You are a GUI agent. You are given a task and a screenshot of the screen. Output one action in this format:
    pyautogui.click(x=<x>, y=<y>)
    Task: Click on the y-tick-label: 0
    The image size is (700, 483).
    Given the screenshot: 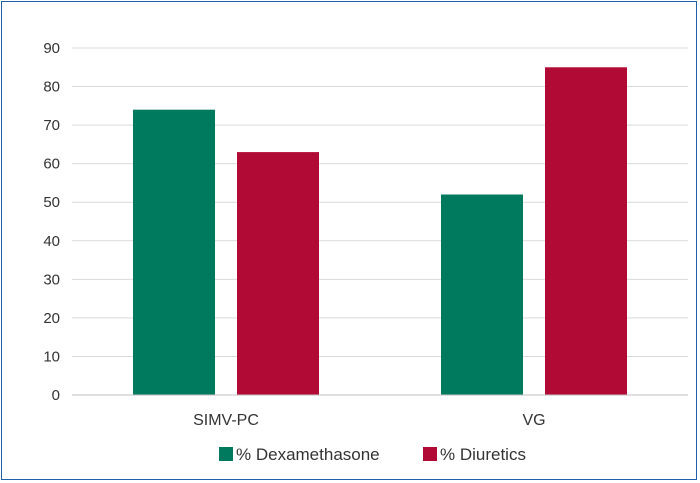 What is the action you would take?
    pyautogui.click(x=56, y=395)
    